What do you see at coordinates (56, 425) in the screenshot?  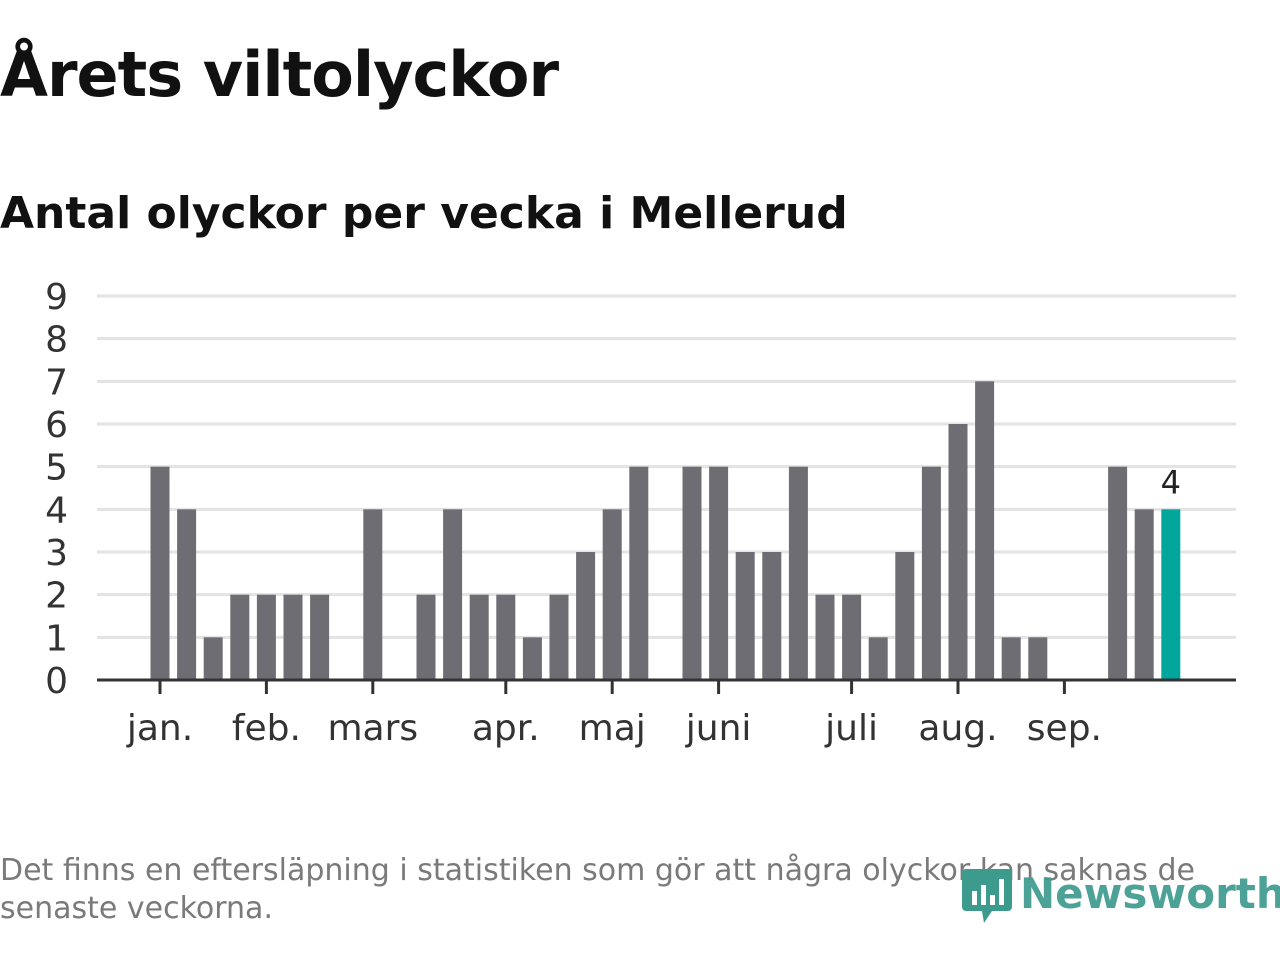 I see `y-tick-label: 6` at bounding box center [56, 425].